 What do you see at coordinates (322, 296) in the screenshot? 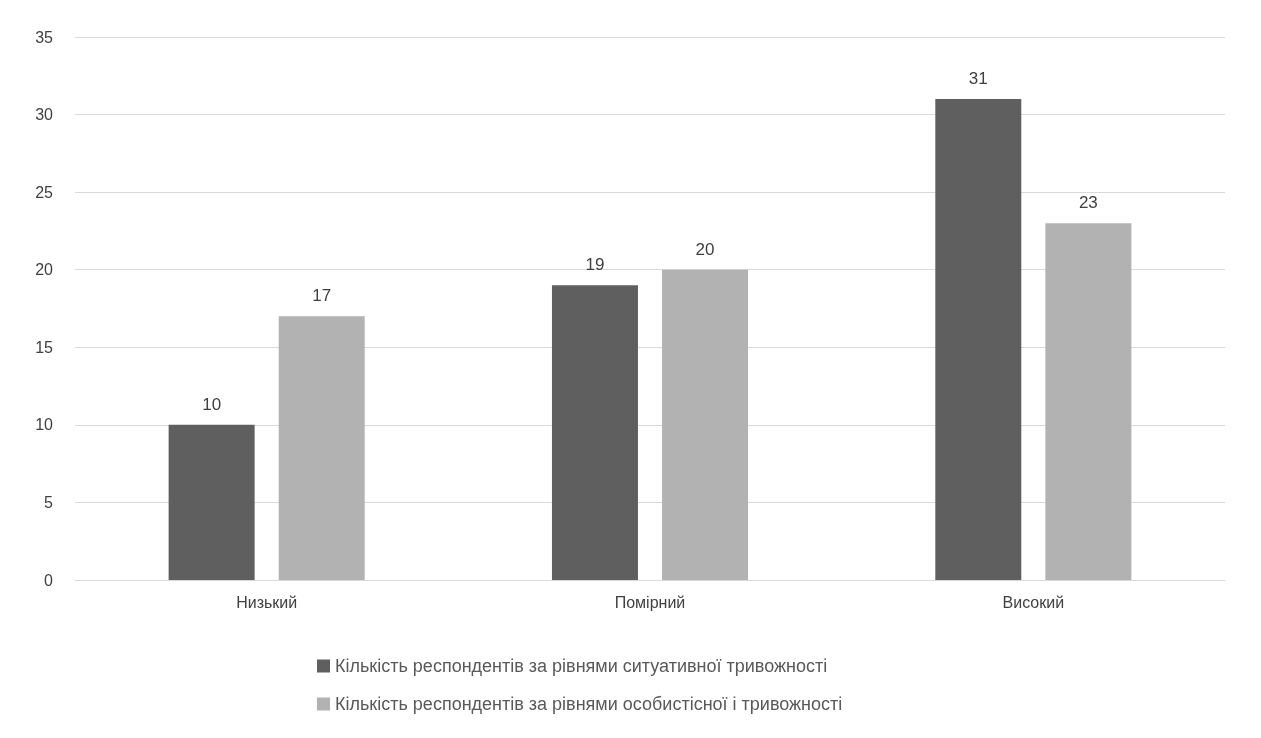
I see `data-label: 17` at bounding box center [322, 296].